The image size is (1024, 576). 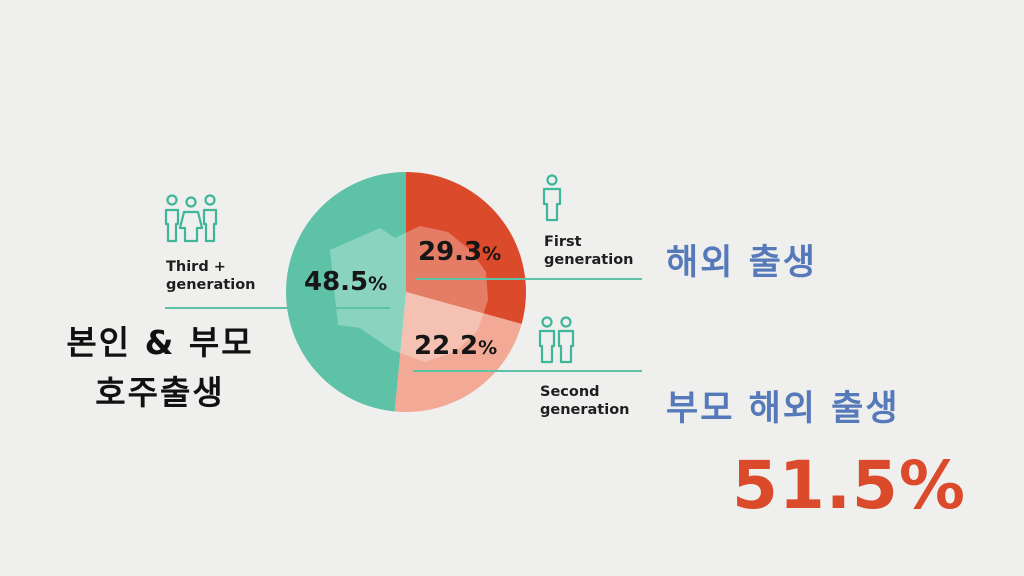 What do you see at coordinates (160, 342) in the screenshot?
I see `korean-third-gen-line1: 본인 & 부모` at bounding box center [160, 342].